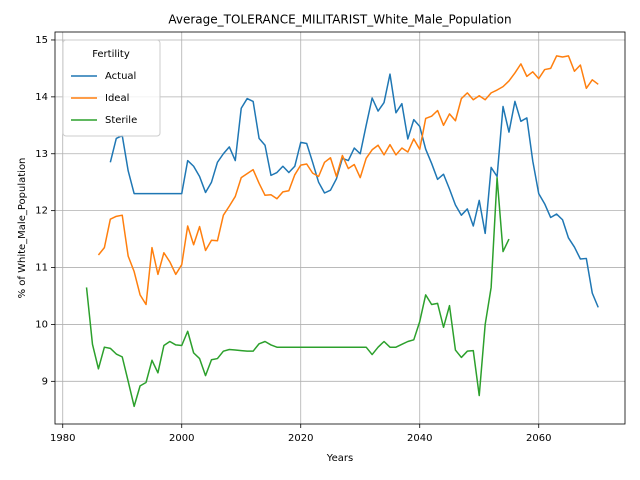  What do you see at coordinates (419, 438) in the screenshot?
I see `x-tick-label: 2040` at bounding box center [419, 438].